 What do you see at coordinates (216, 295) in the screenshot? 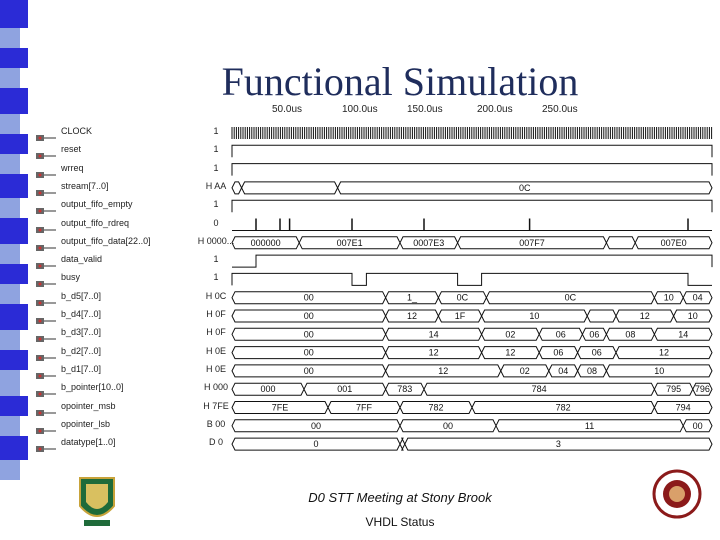
I see `signal-value: H 0C` at bounding box center [216, 295].